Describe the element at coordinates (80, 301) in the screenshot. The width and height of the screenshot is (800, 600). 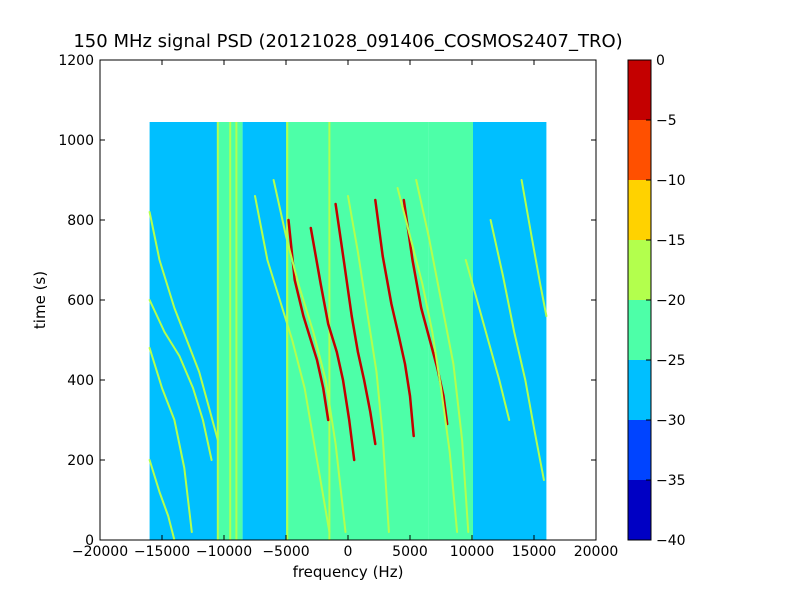
I see `y-tick-label: 600` at that location.